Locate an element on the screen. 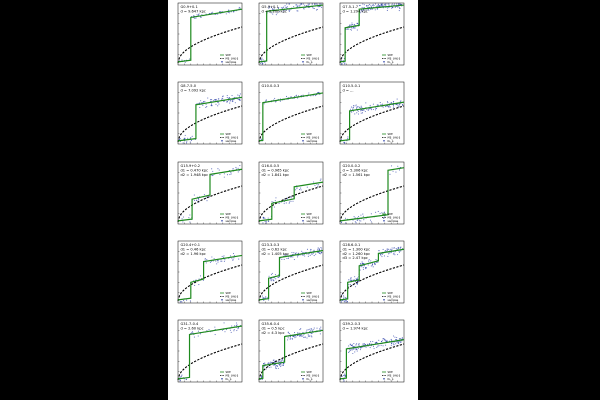 Image resolution: width=600 pixels, height=400 pixels. model-curve is located at coordinates (372, 204).